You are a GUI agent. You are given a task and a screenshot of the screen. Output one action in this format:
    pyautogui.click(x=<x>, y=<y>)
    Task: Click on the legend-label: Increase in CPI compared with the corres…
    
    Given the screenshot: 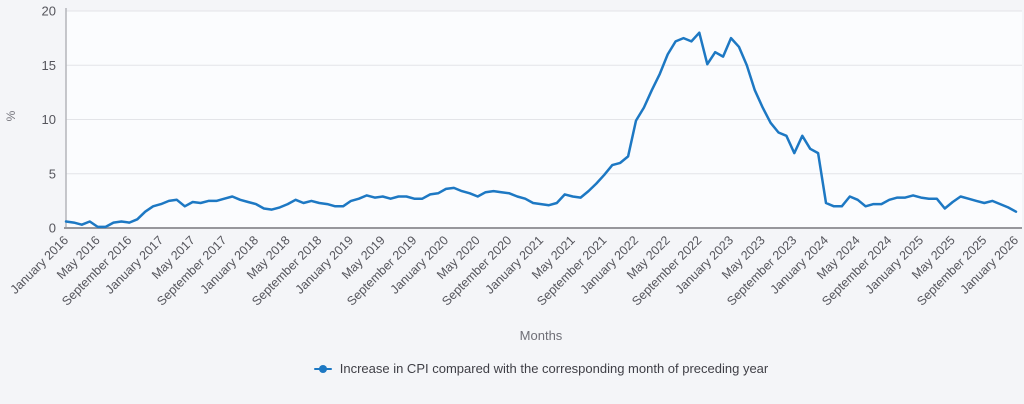 What is the action you would take?
    pyautogui.click(x=554, y=368)
    